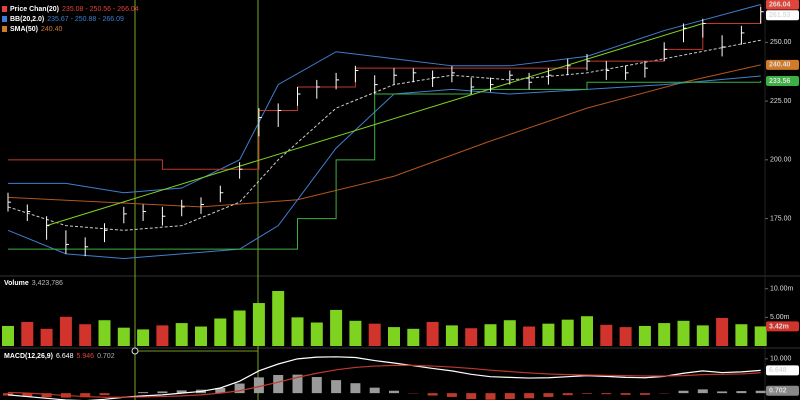 This screenshot has width=800, height=400. What do you see at coordinates (384, 381) in the screenshot?
I see `signal-line` at bounding box center [384, 381].